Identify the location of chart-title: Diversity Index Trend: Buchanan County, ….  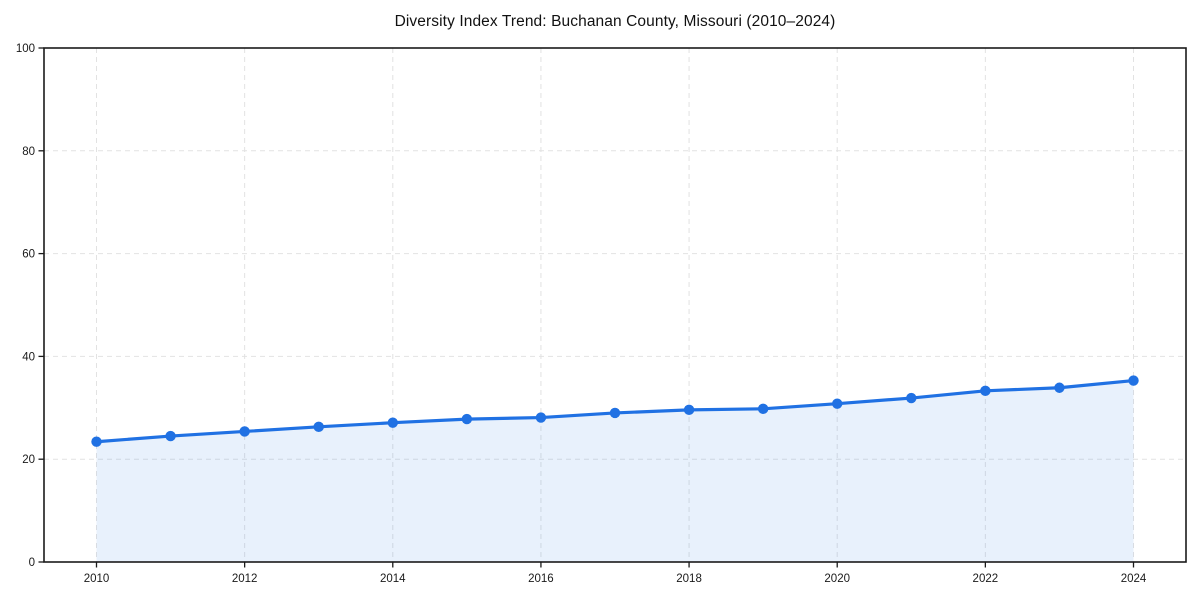
(615, 21).